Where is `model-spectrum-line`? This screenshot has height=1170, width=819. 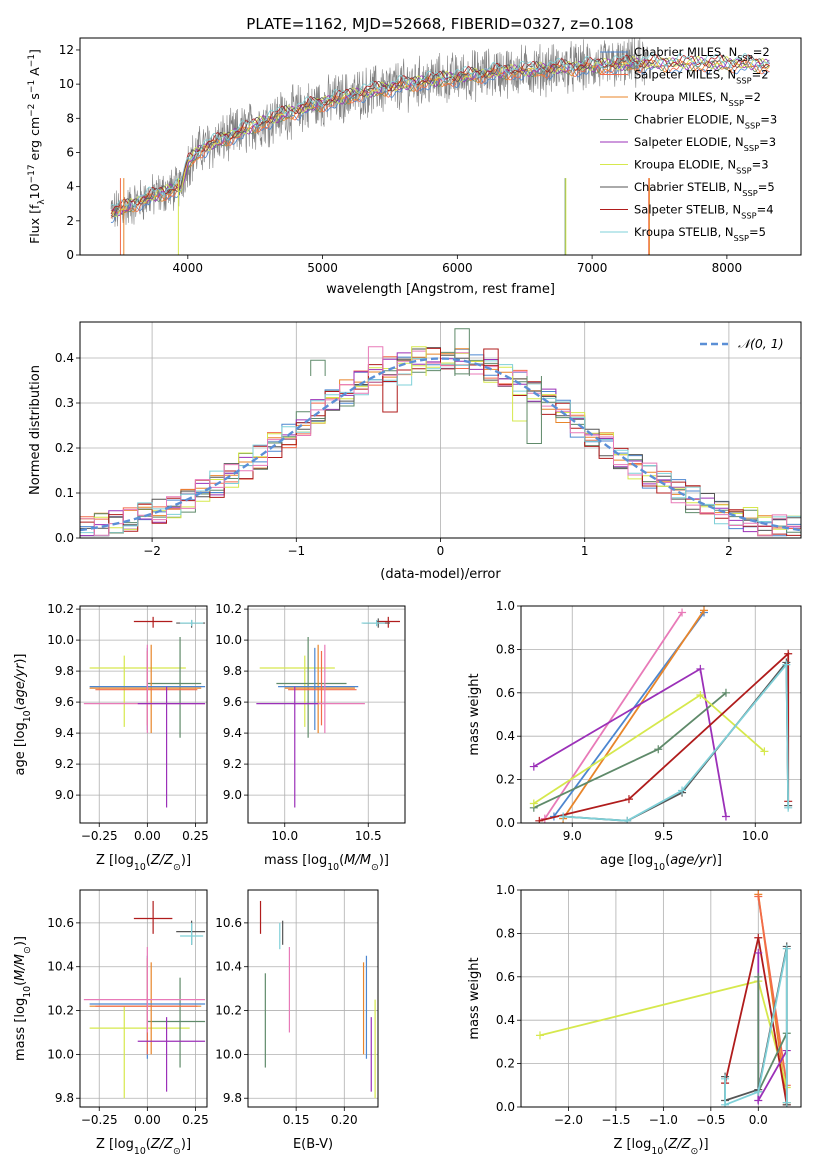
model-spectrum-line is located at coordinates (440, 135).